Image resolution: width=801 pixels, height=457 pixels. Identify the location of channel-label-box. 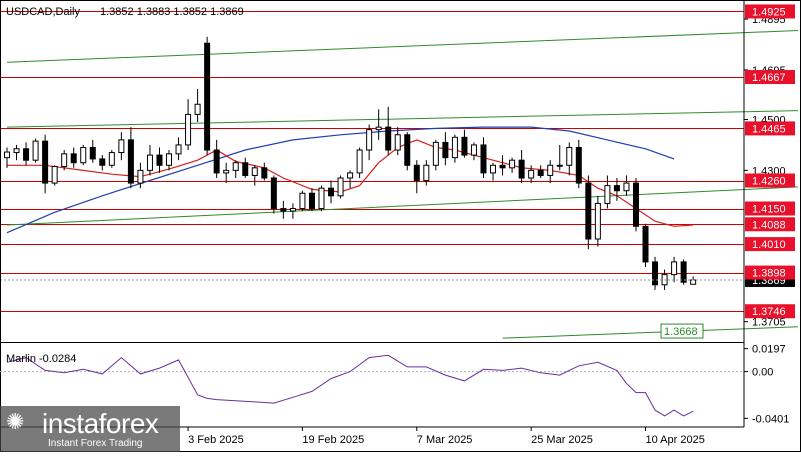
(682, 331).